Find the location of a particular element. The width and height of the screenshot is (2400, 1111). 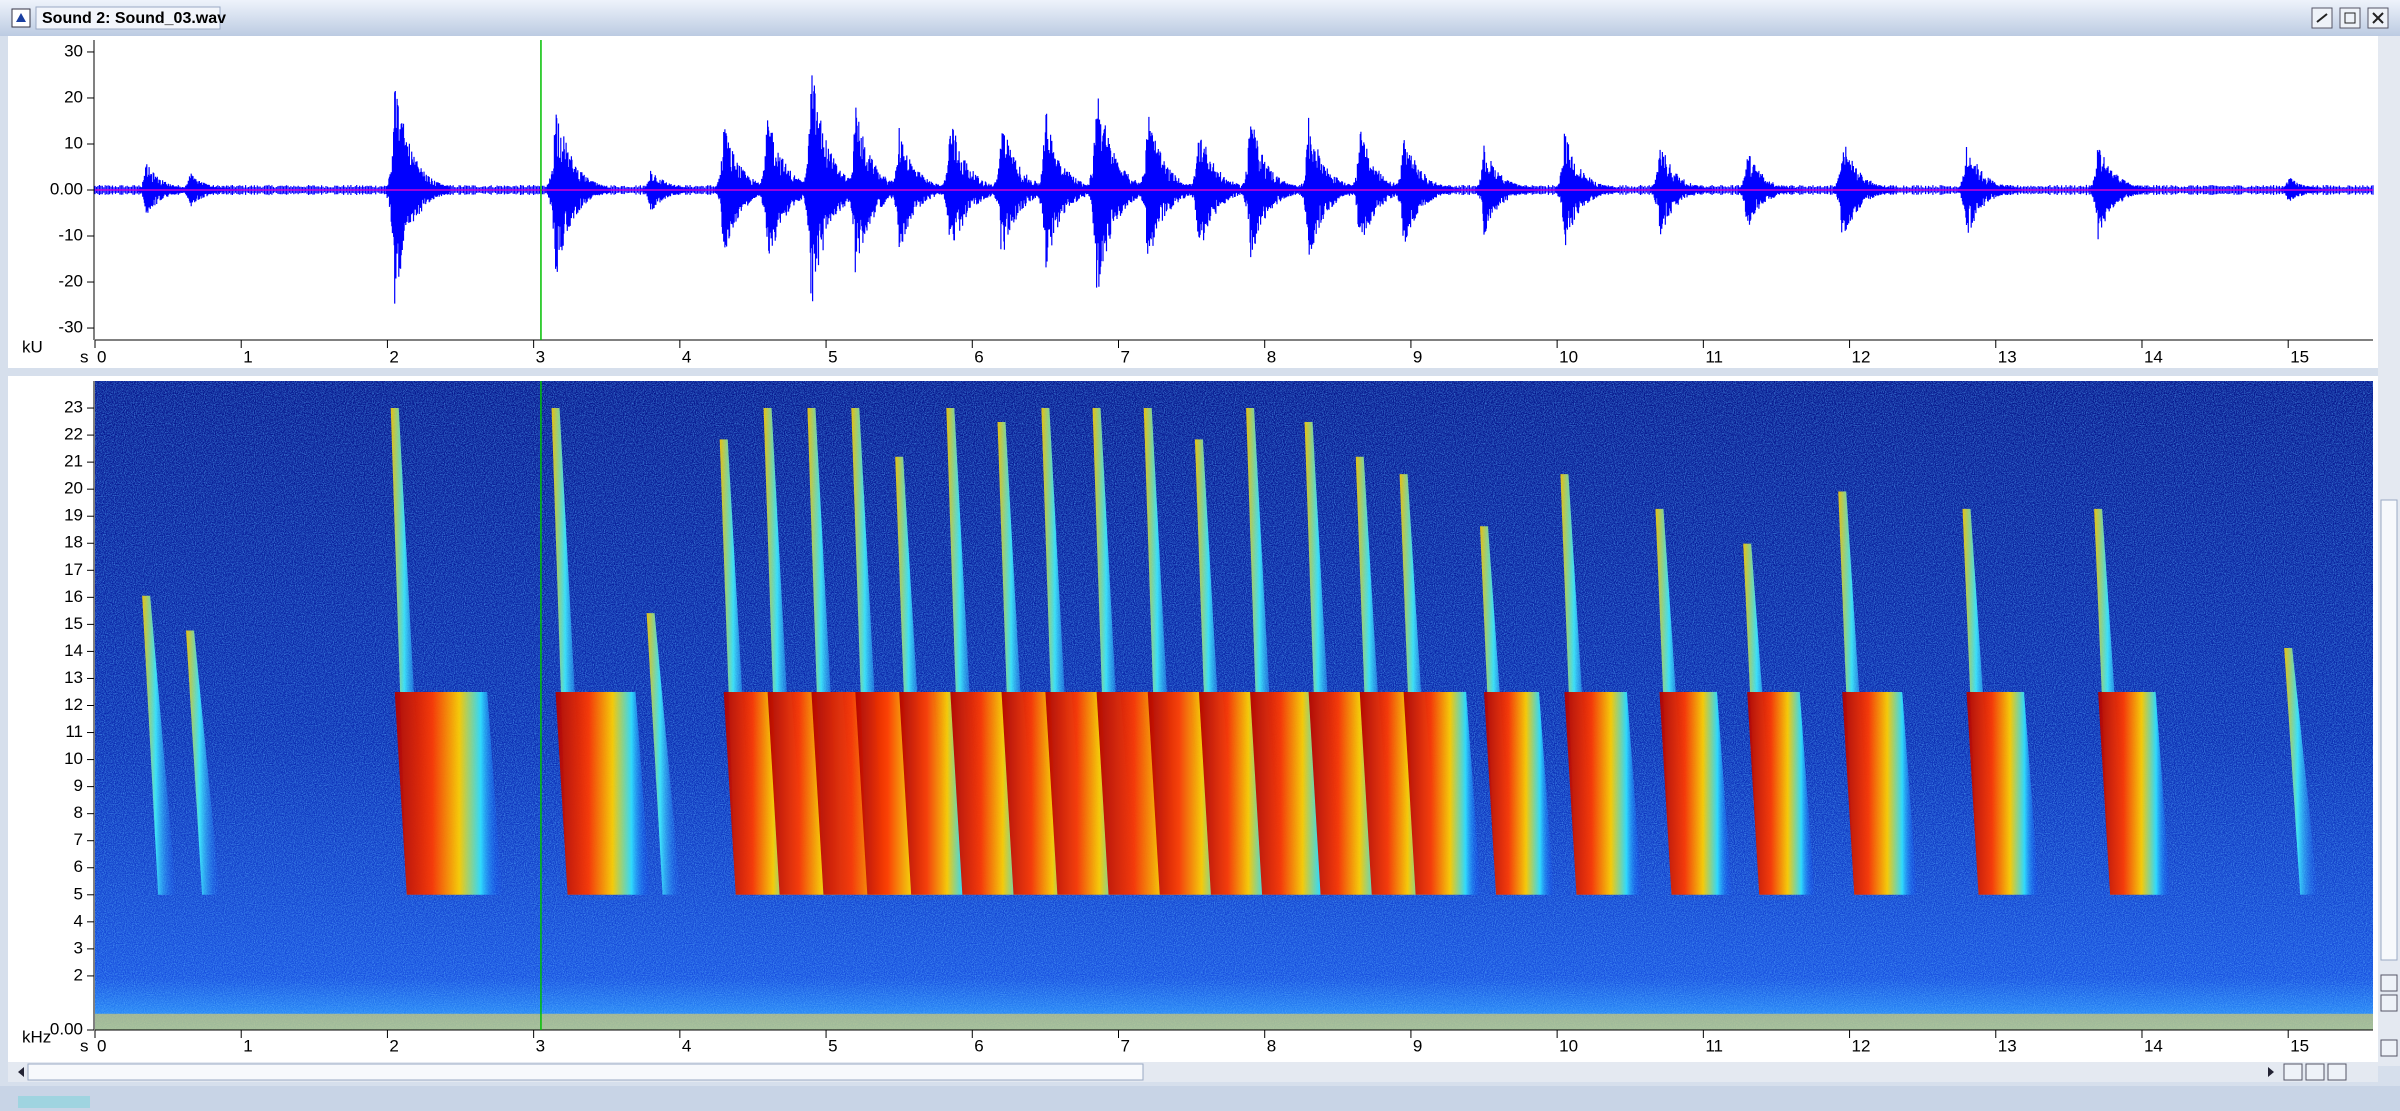

y-unit: kHz is located at coordinates (36, 1036).